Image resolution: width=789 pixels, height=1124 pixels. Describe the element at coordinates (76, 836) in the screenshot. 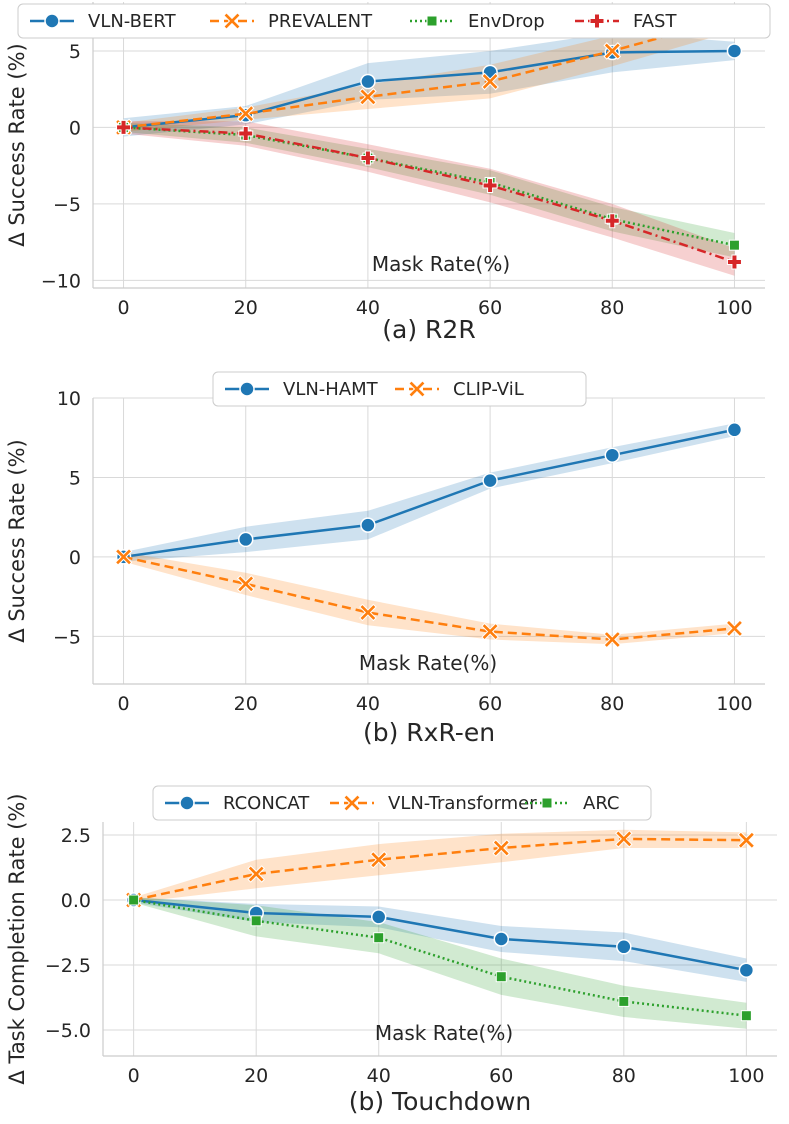

I see `y-tick-label: 2.5` at that location.